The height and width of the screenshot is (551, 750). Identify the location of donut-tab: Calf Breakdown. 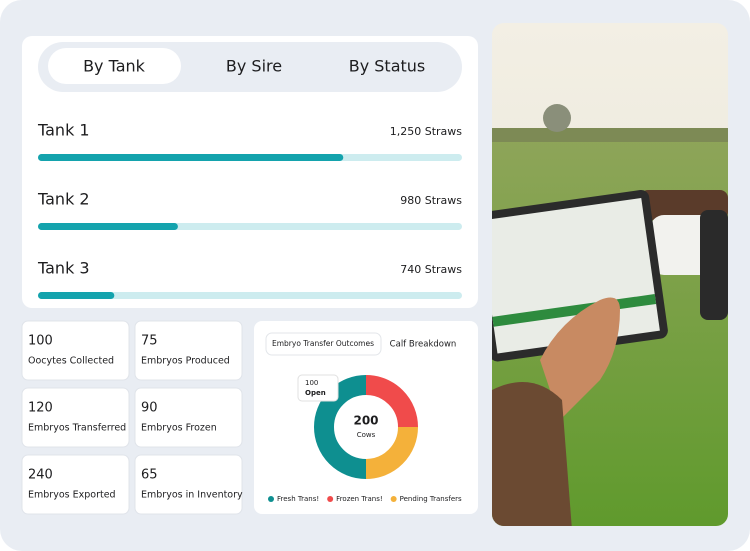
(423, 345).